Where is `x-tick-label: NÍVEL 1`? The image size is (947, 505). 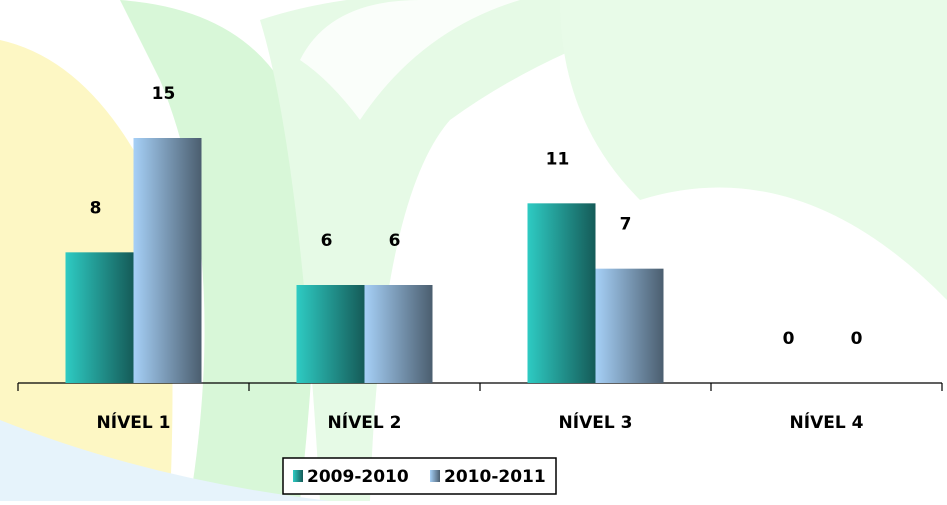
x-tick-label: NÍVEL 1 is located at coordinates (134, 422).